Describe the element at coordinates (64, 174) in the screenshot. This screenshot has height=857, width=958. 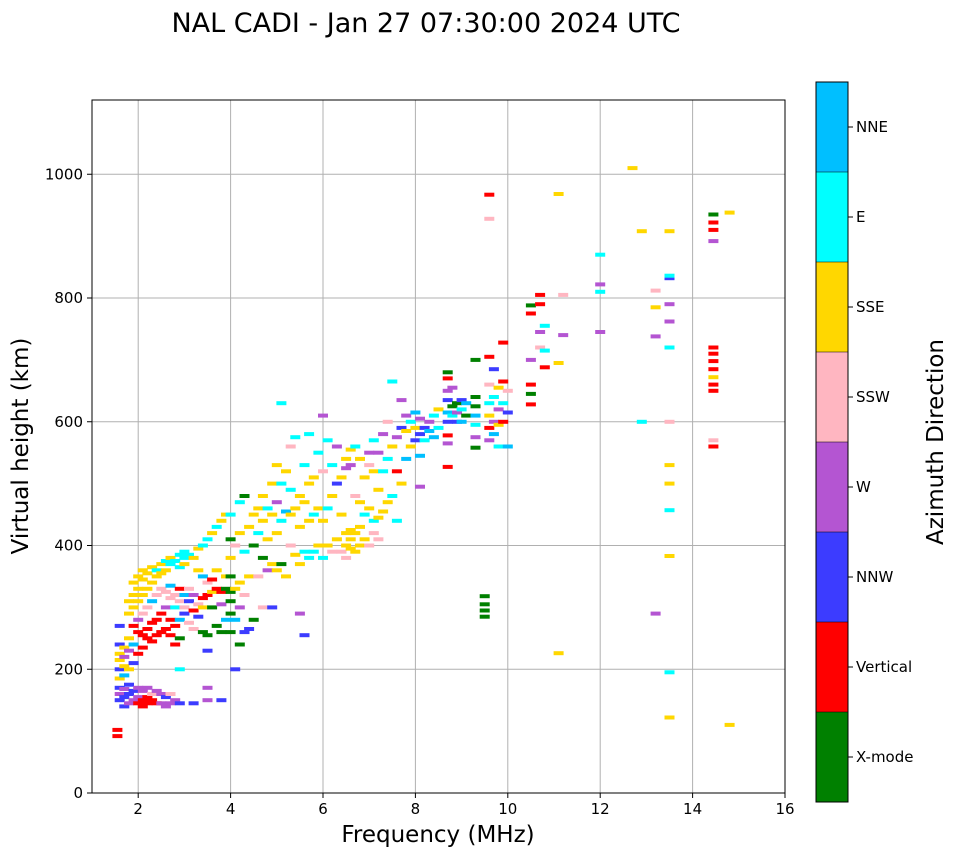
I see `y-tick-label: 1000` at that location.